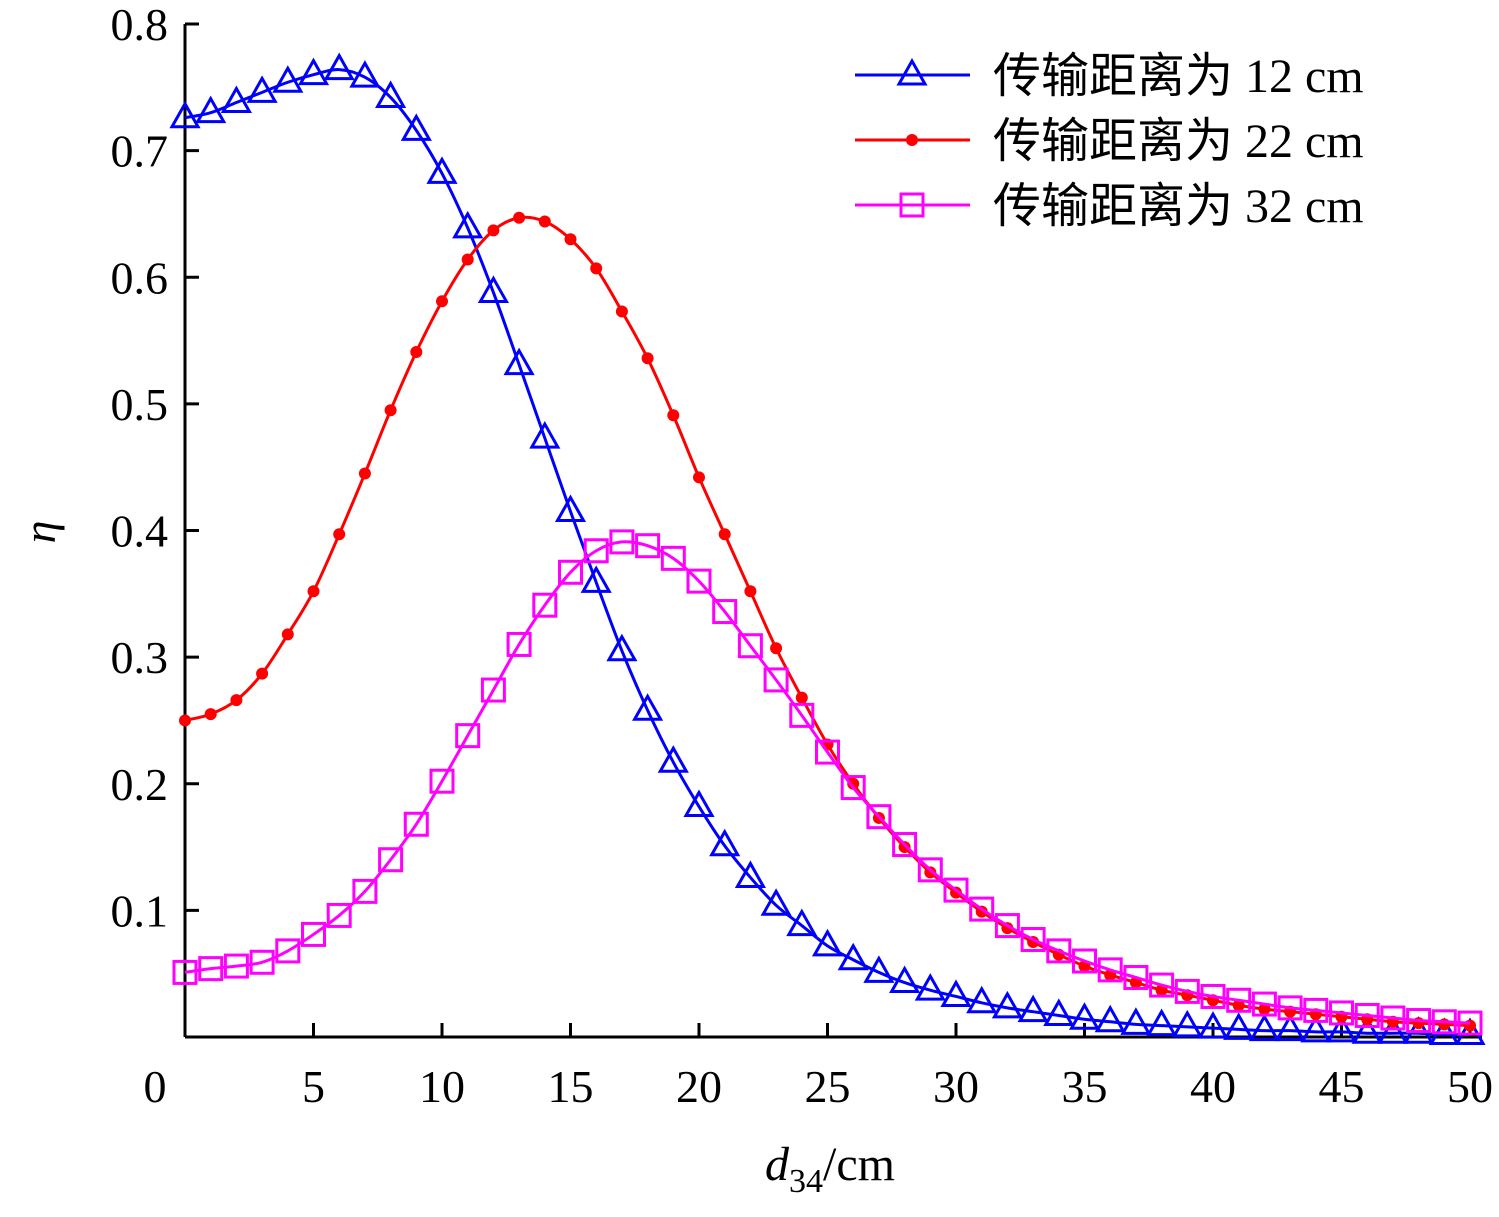 This screenshot has height=1217, width=1499. What do you see at coordinates (140, 657) in the screenshot?
I see `y-tick-label: 0.3` at bounding box center [140, 657].